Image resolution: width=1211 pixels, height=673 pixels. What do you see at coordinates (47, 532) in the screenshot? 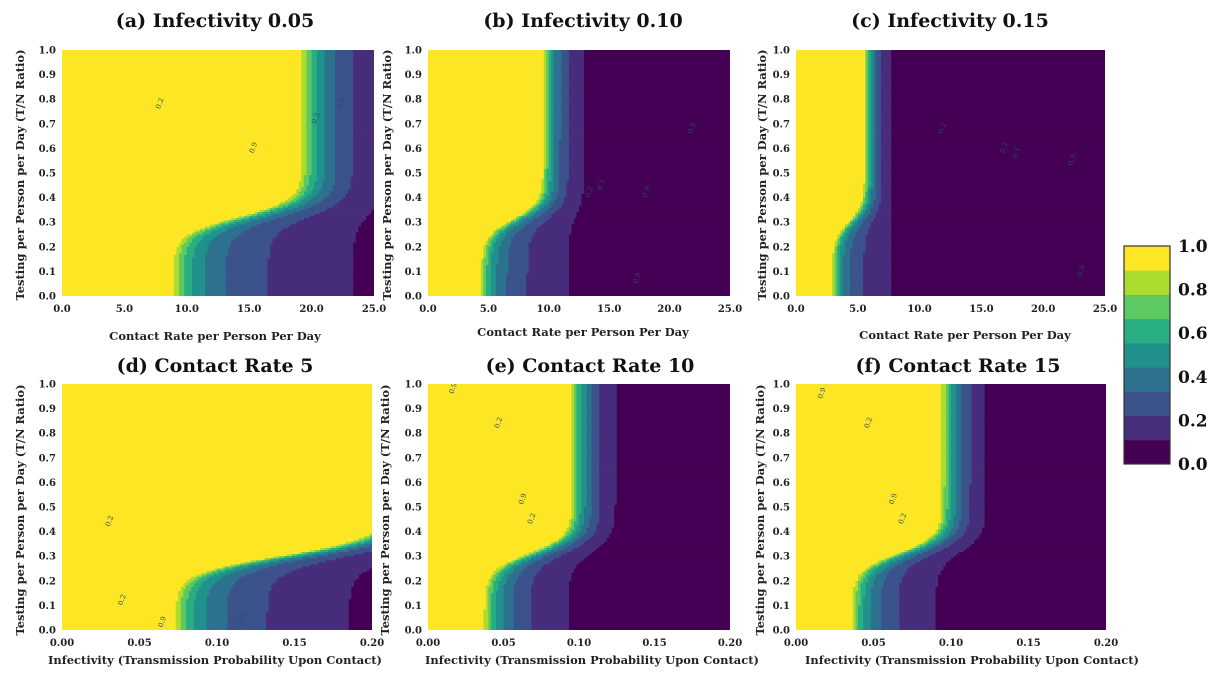
I see `y-tick-label: 0.4` at bounding box center [47, 532].